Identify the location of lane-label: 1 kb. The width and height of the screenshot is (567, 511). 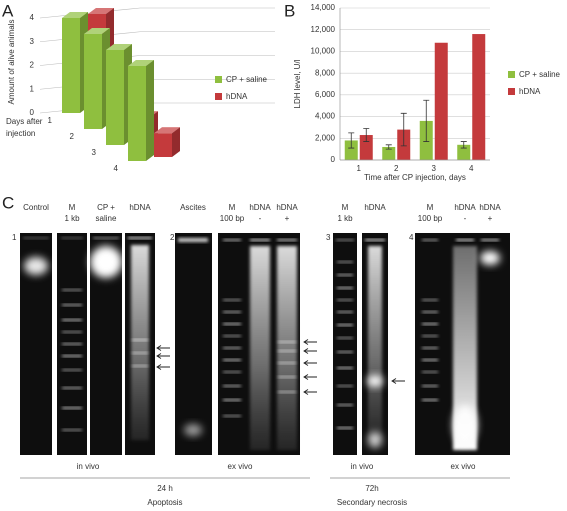
(345, 218).